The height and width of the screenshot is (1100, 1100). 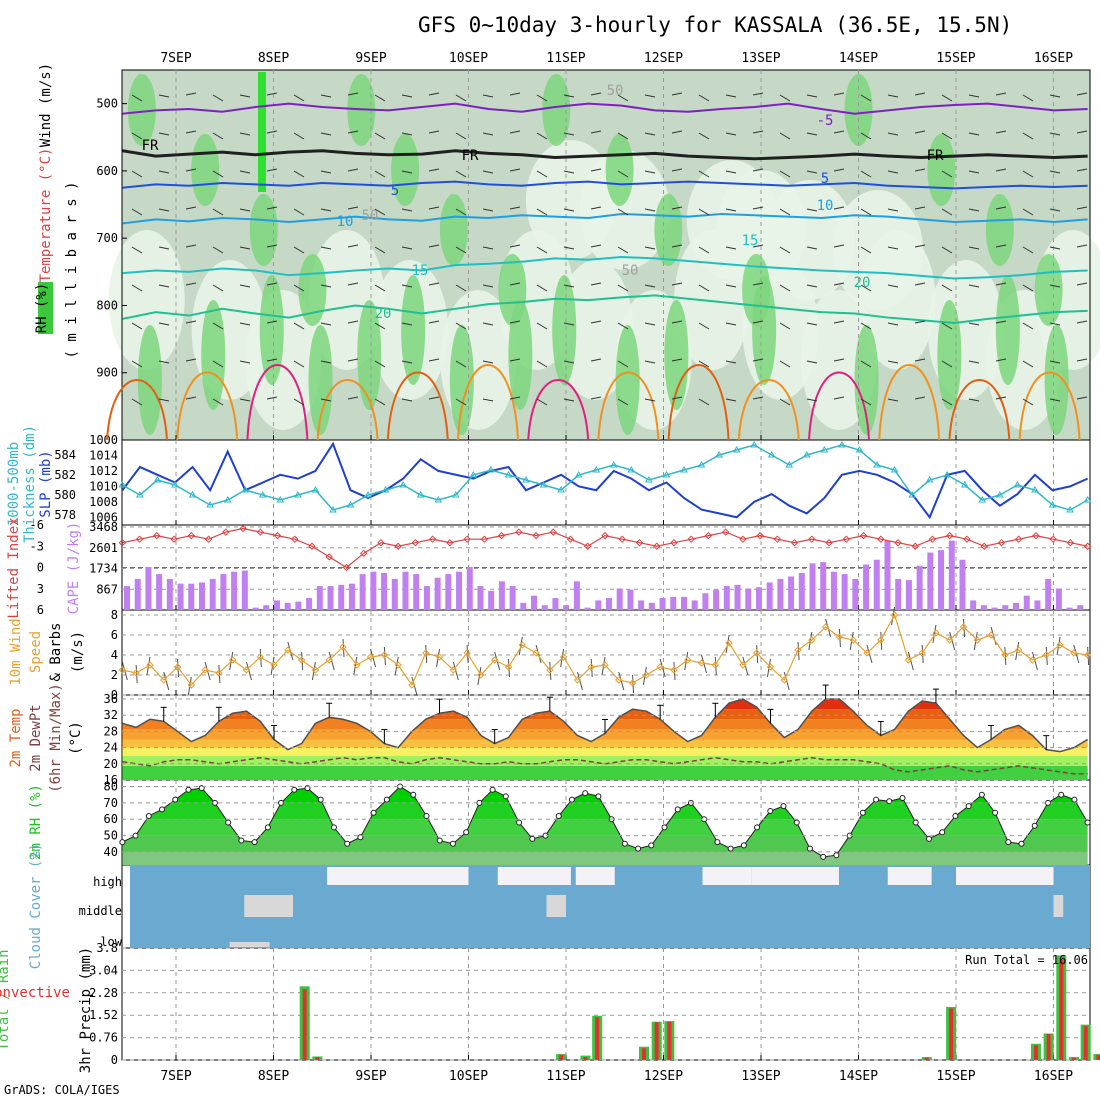 I want to click on y-tick-pressure: 700, so click(x=107, y=238).